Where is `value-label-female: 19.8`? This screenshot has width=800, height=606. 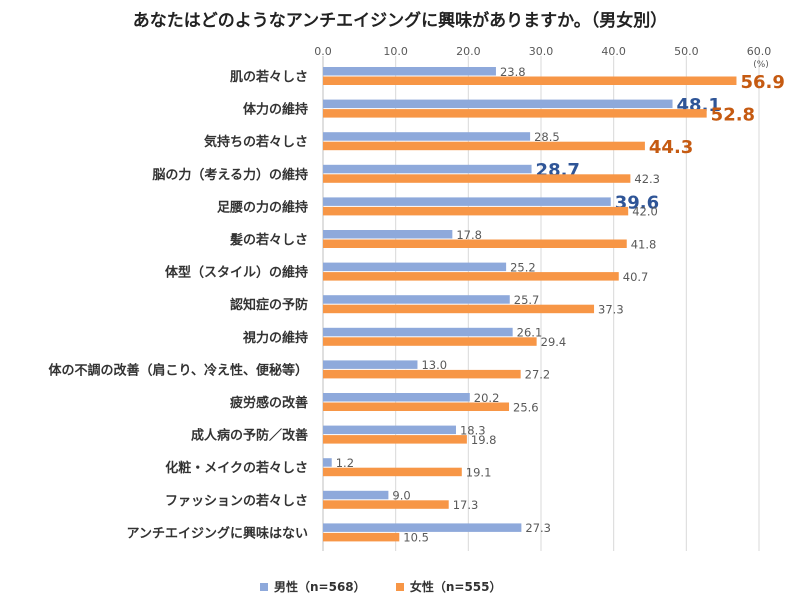
value-label-female: 19.8 is located at coordinates (484, 440).